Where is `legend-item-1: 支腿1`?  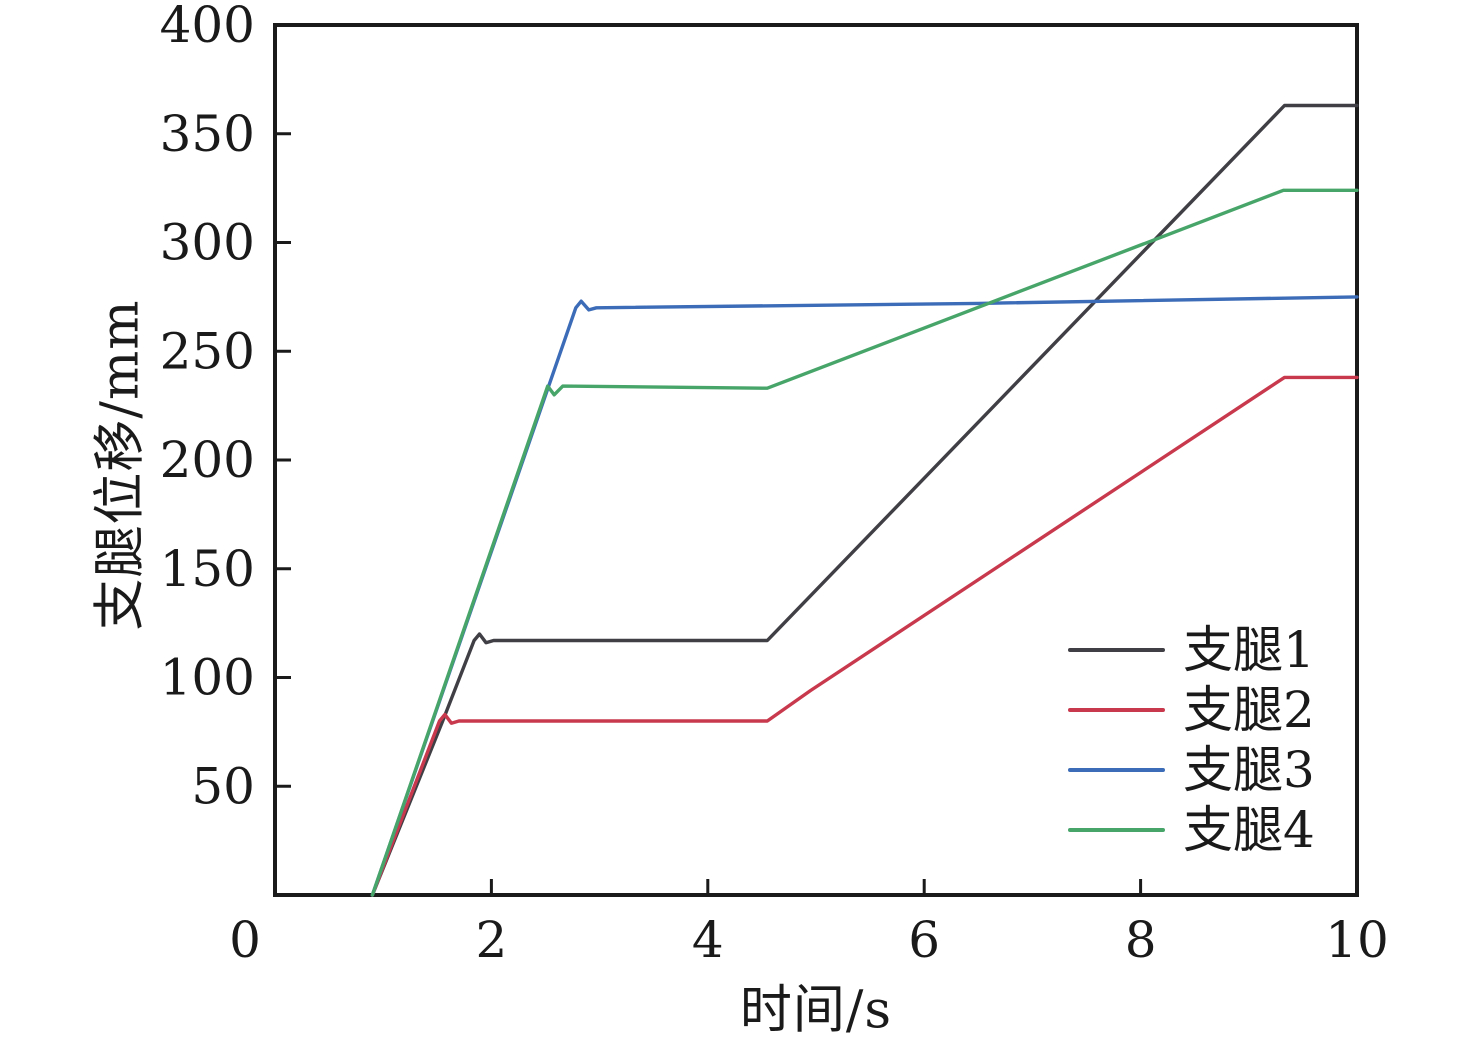
legend-item-1: 支腿1 is located at coordinates (1191, 650).